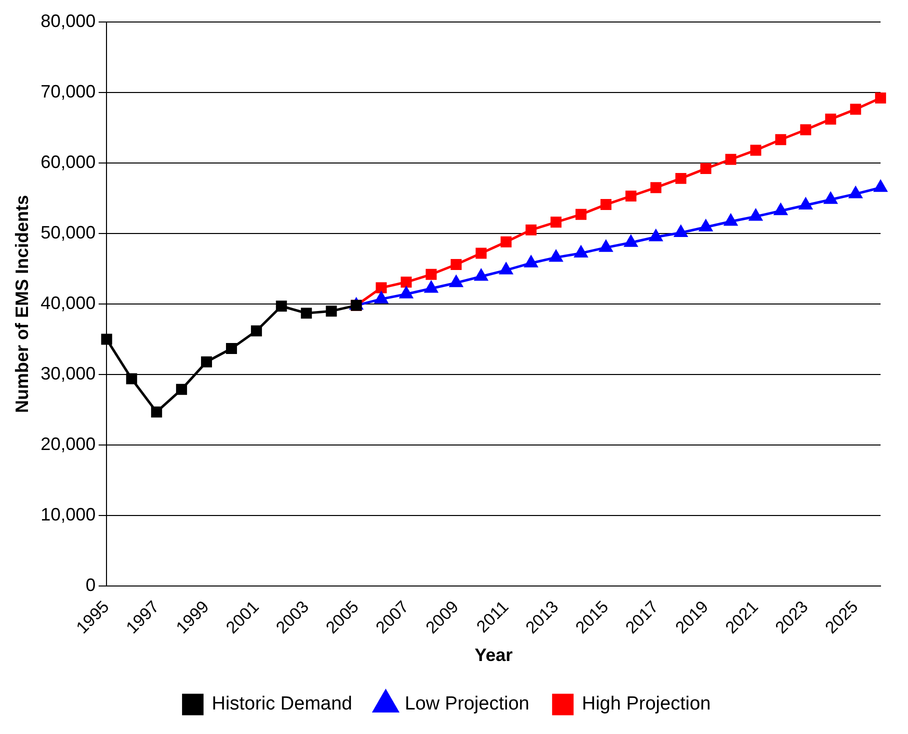 The height and width of the screenshot is (734, 908). What do you see at coordinates (68, 302) in the screenshot?
I see `y-tick-label: 40,000` at bounding box center [68, 302].